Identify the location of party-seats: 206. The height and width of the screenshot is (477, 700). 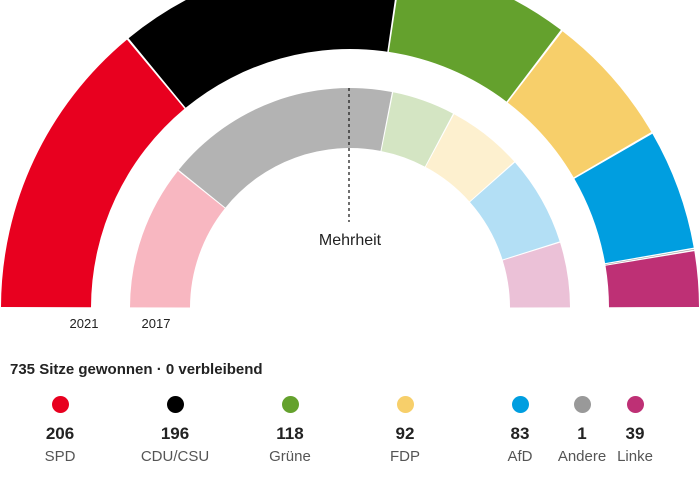
(60, 433).